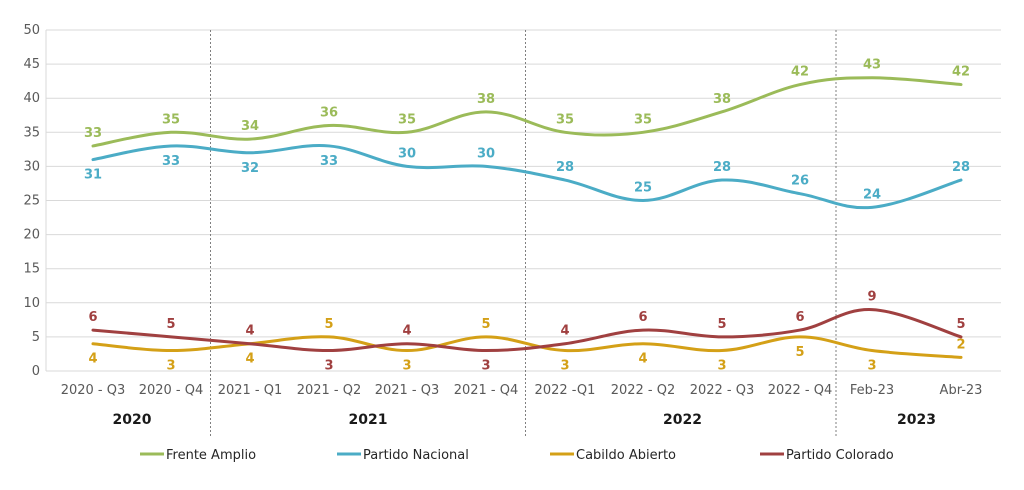 The height and width of the screenshot is (490, 1024). Describe the element at coordinates (407, 390) in the screenshot. I see `x-tick-label: 2021 - Q3` at that location.